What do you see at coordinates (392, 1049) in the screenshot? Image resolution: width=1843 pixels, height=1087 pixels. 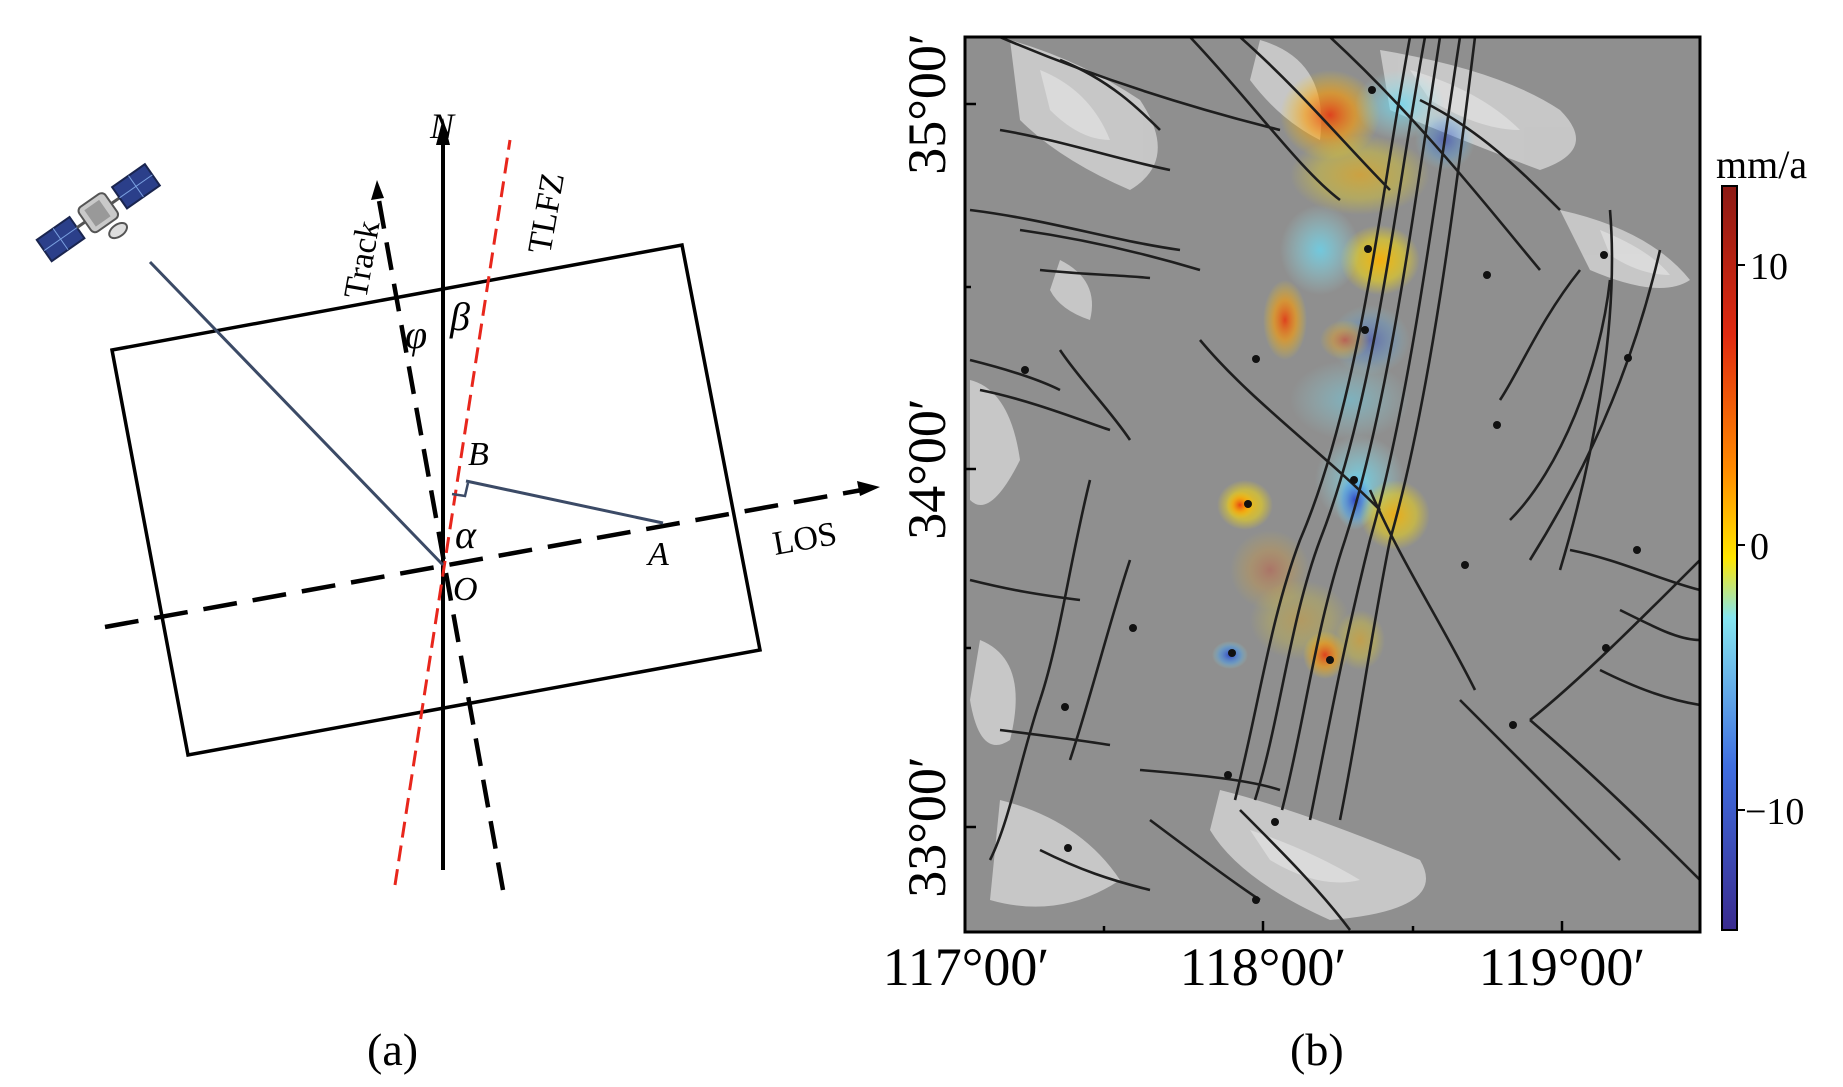 I see `panel-a-caption: (a)` at bounding box center [392, 1049].